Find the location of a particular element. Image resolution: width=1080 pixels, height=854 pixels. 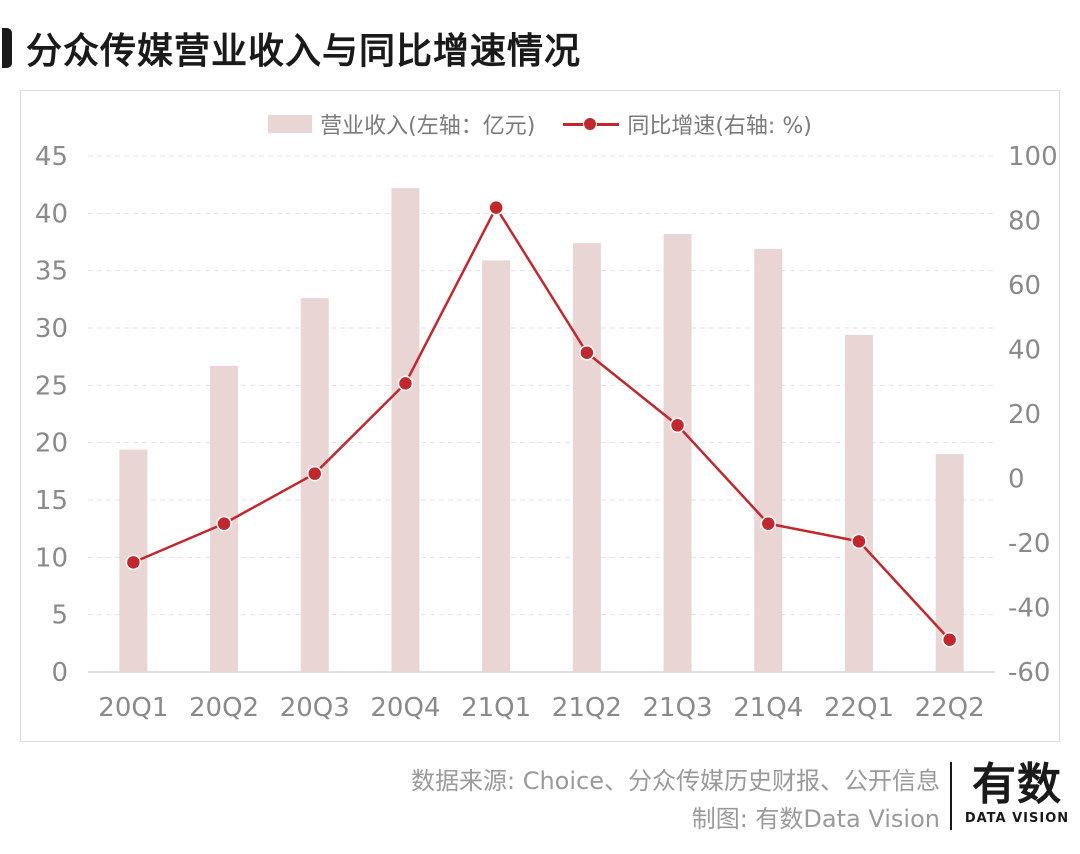

growth-point-21Q1 is located at coordinates (496, 207).